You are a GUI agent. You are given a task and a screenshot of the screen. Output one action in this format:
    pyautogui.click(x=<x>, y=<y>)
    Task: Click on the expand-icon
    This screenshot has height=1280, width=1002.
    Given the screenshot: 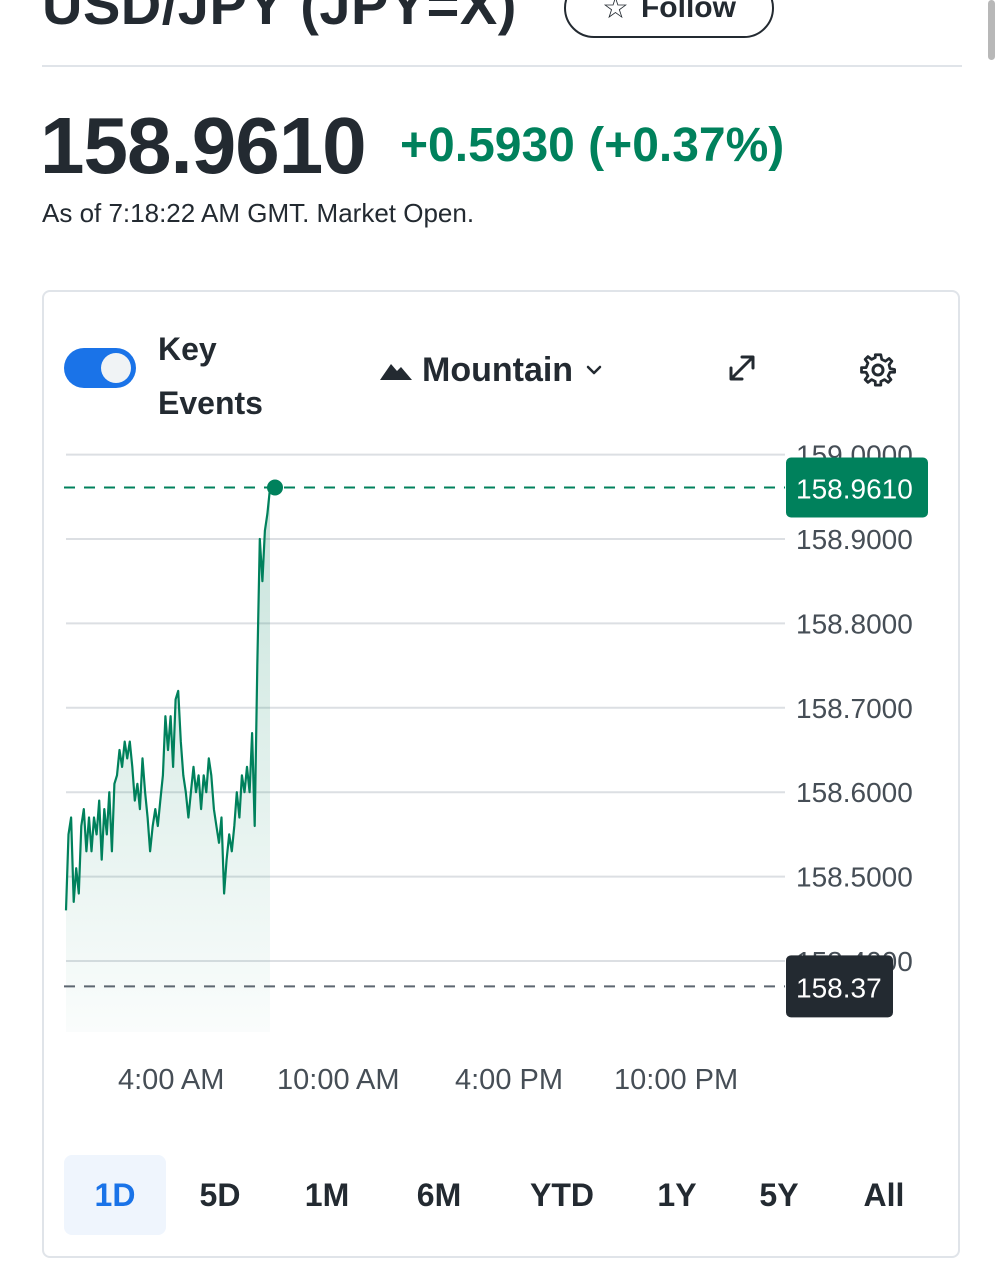 What is the action you would take?
    pyautogui.click(x=742, y=368)
    